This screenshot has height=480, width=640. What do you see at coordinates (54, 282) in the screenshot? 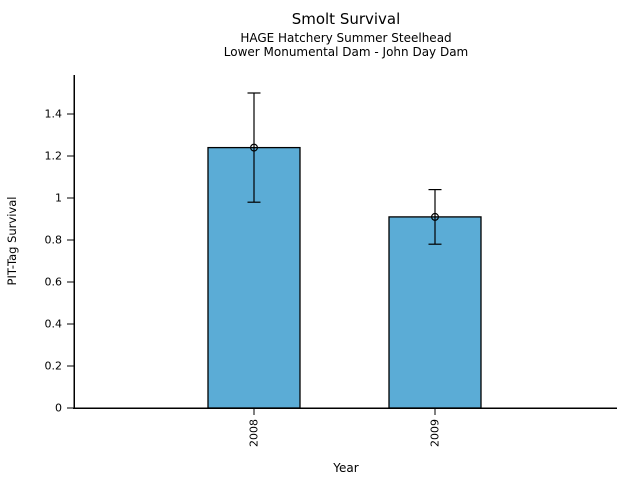
I see `y-tick-label-0.6: 0.6` at bounding box center [54, 282].